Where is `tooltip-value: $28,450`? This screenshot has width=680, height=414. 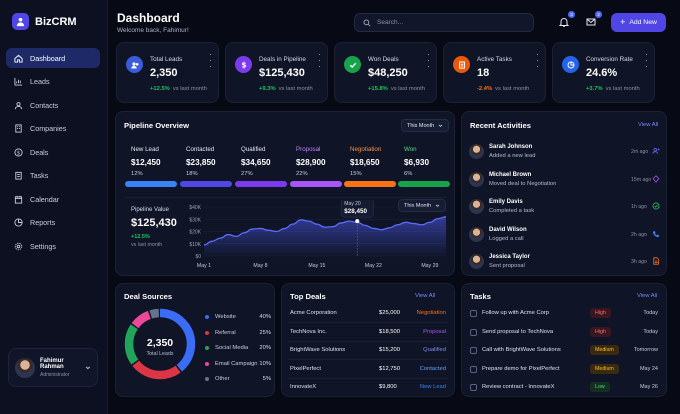
tooltip-value: $28,450 is located at coordinates (355, 211).